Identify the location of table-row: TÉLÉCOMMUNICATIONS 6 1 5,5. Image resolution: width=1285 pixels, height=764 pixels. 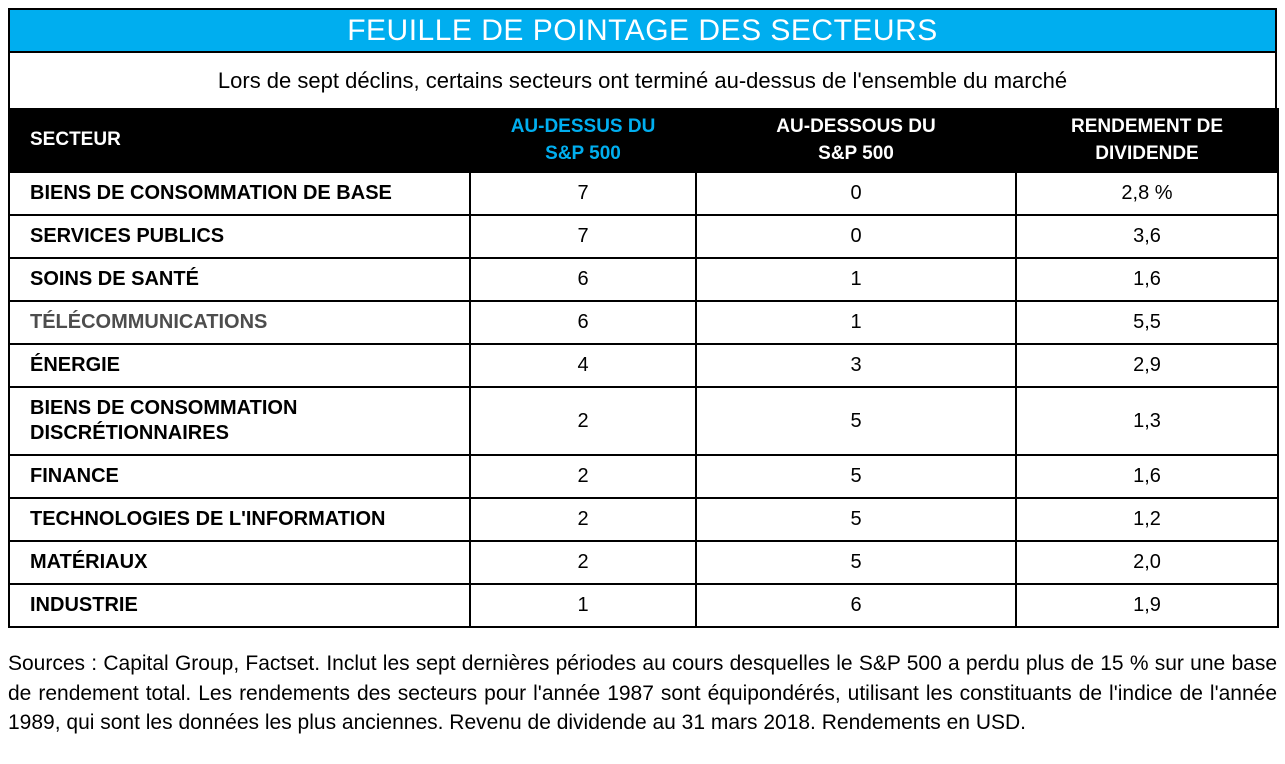
(643, 323).